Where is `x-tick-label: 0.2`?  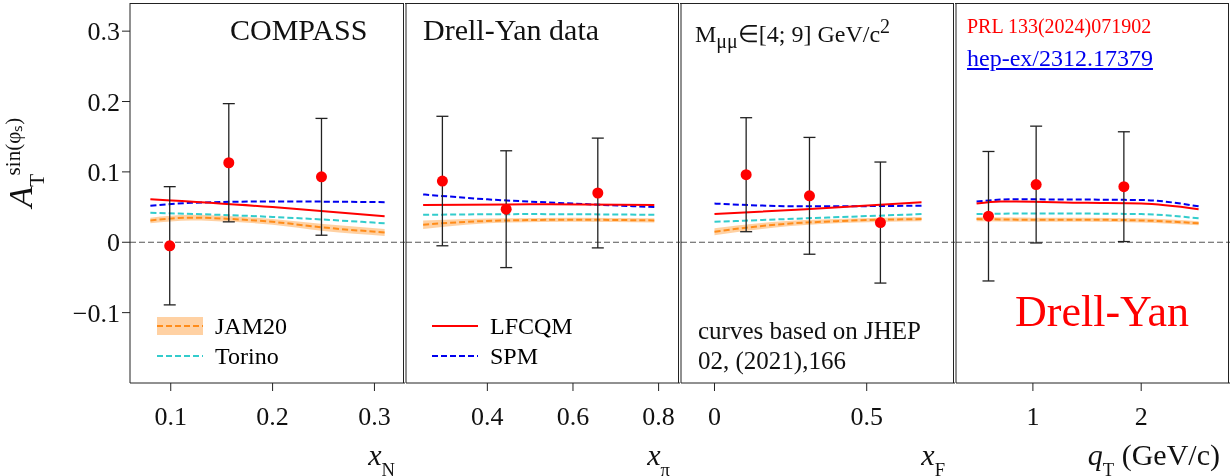 x-tick-label: 0.2 is located at coordinates (272, 417).